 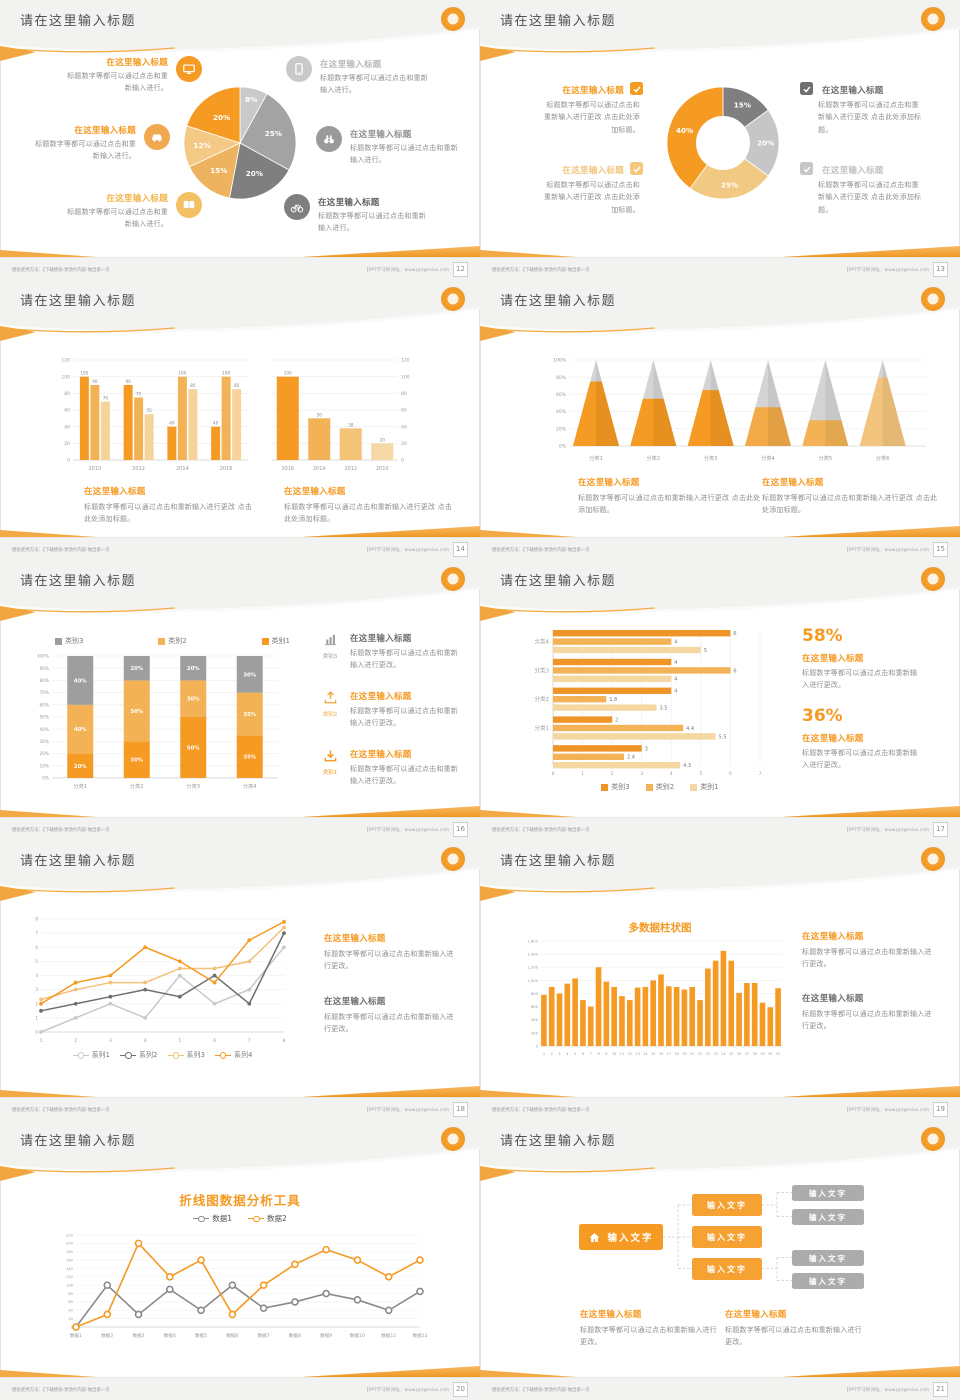 What do you see at coordinates (535, 1006) in the screenshot?
I see `svg-text: 600` at bounding box center [535, 1006].